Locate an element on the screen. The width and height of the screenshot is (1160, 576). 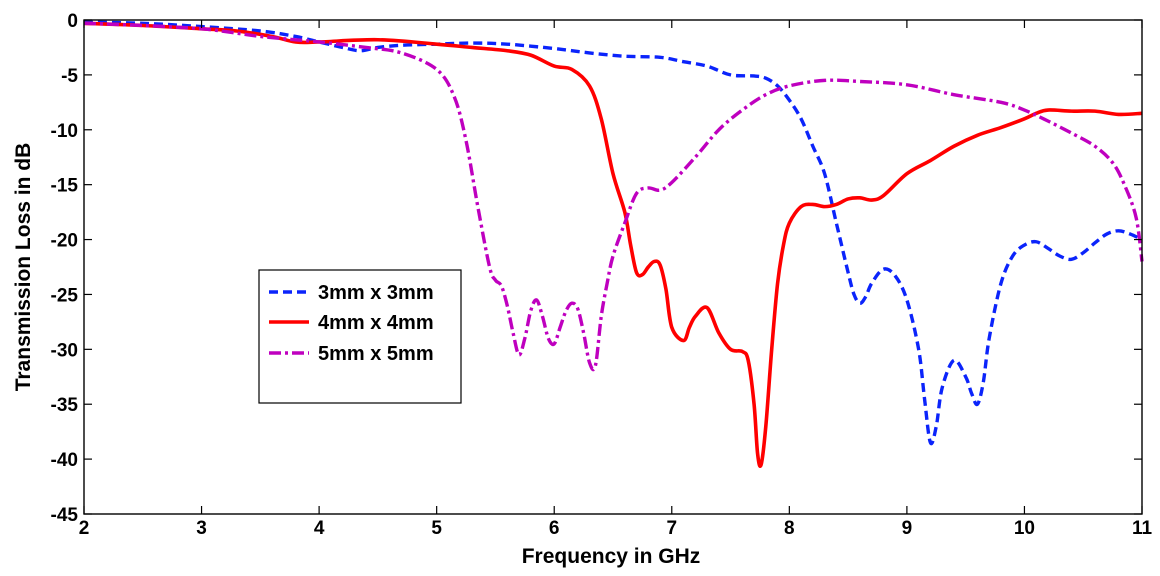
y-tick-label: -5 is located at coordinates (69, 76).